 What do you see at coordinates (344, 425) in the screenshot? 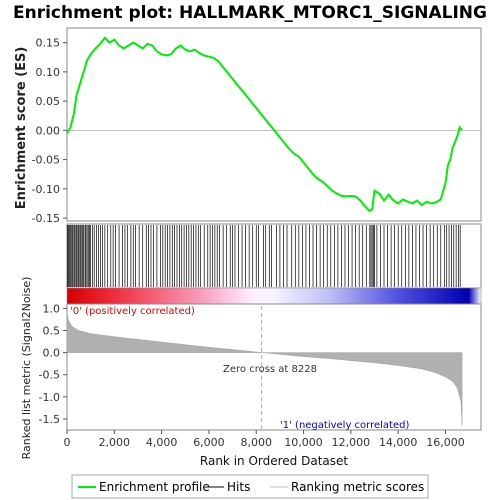
I see `negative-correlation-label: '1' (negatively correlated)` at bounding box center [344, 425].